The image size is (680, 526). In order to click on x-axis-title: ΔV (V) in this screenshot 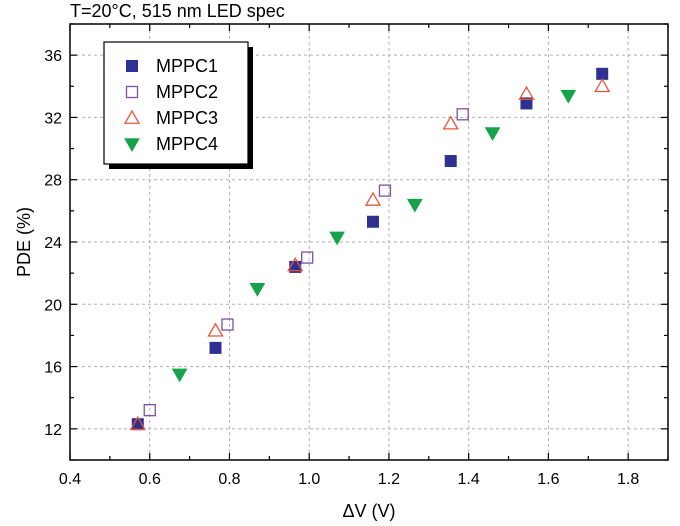, I will do `click(368, 511)`.